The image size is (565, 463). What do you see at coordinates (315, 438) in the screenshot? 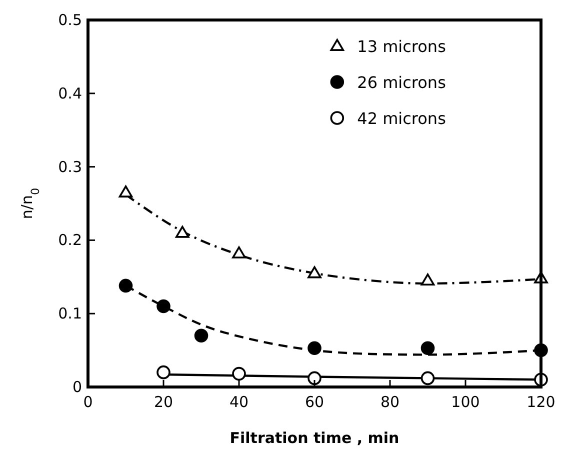
I see `x-axis-title: Filtration time , min` at bounding box center [315, 438].